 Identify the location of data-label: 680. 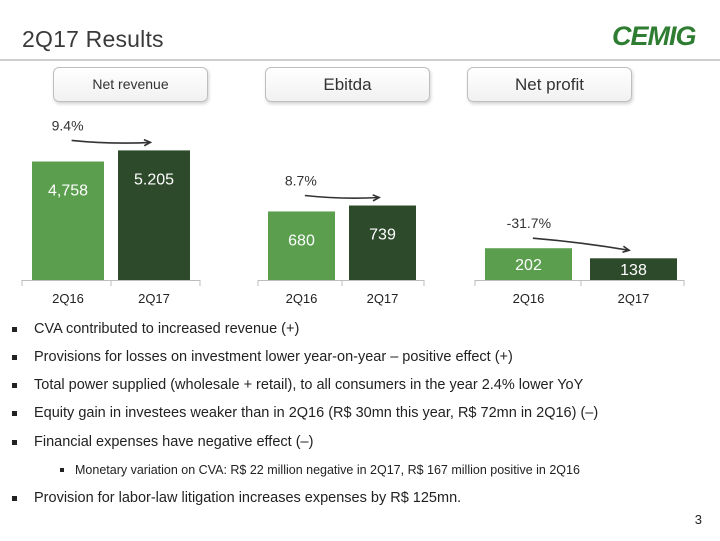
(301, 240).